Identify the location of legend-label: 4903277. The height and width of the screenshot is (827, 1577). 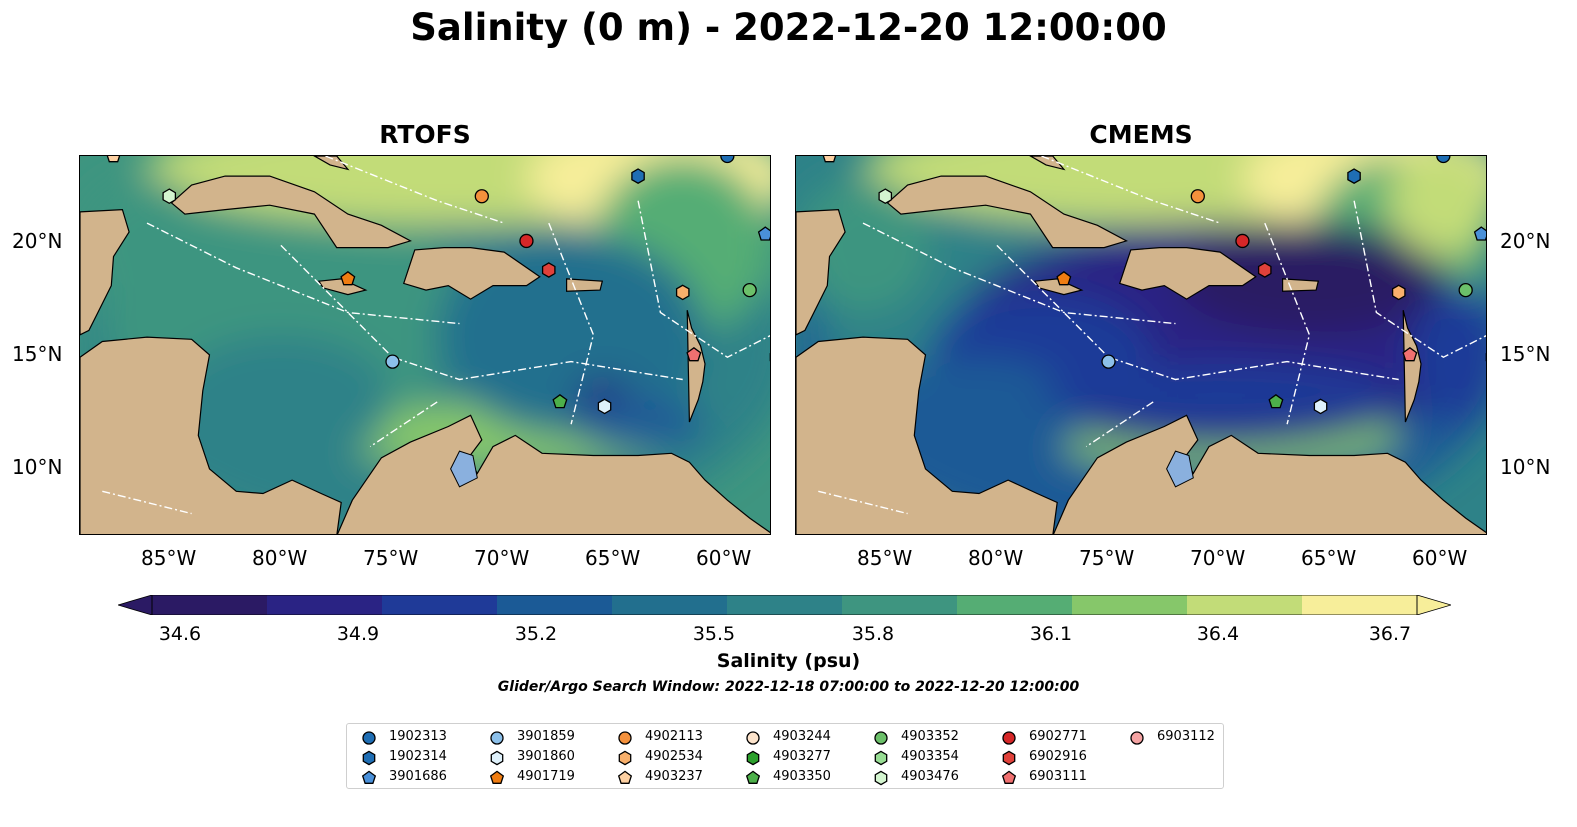
(802, 756).